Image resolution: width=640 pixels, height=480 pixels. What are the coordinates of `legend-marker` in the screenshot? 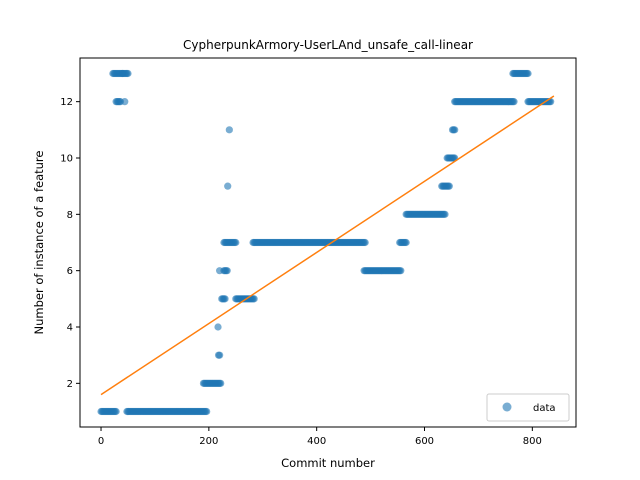 It's located at (507, 407).